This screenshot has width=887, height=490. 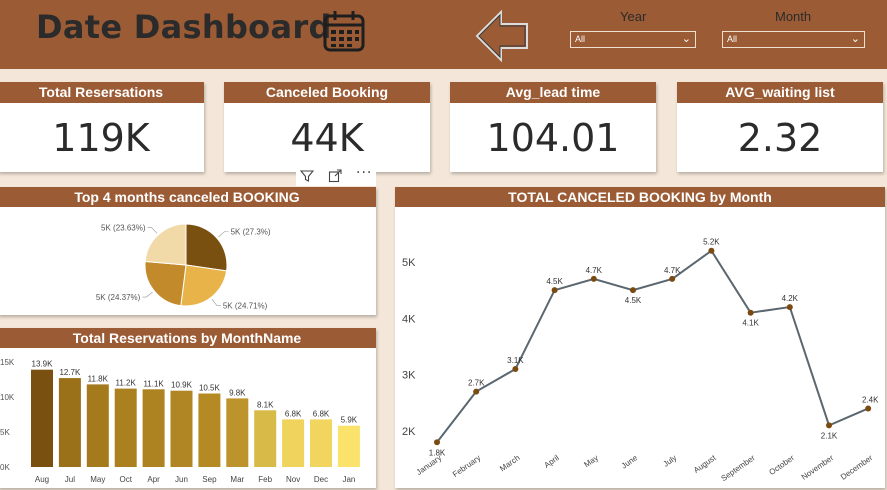 What do you see at coordinates (153, 383) in the screenshot?
I see `bar-data-label: 11.1K` at bounding box center [153, 383].